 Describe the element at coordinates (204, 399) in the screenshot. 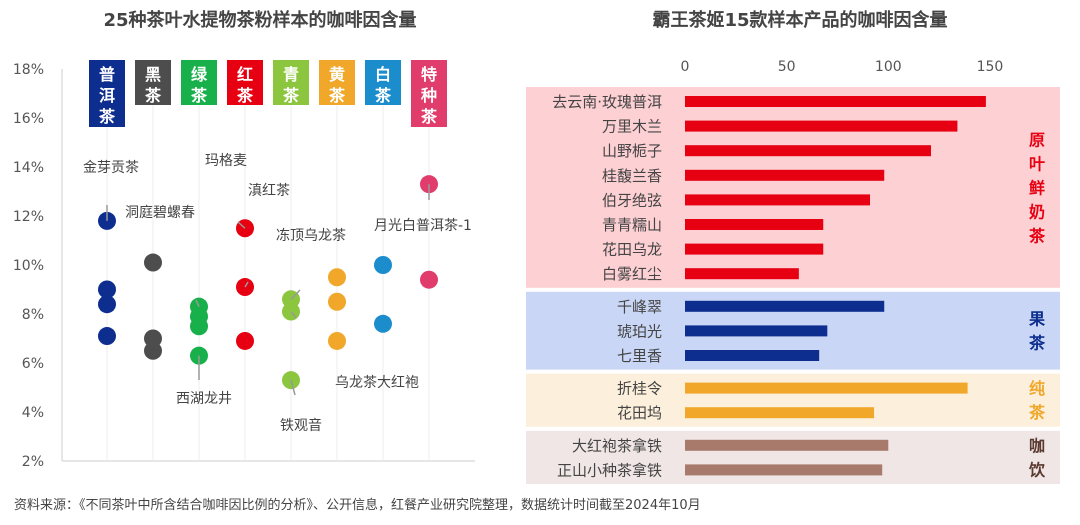

I see `annotation-label: 西湖龙井` at that location.